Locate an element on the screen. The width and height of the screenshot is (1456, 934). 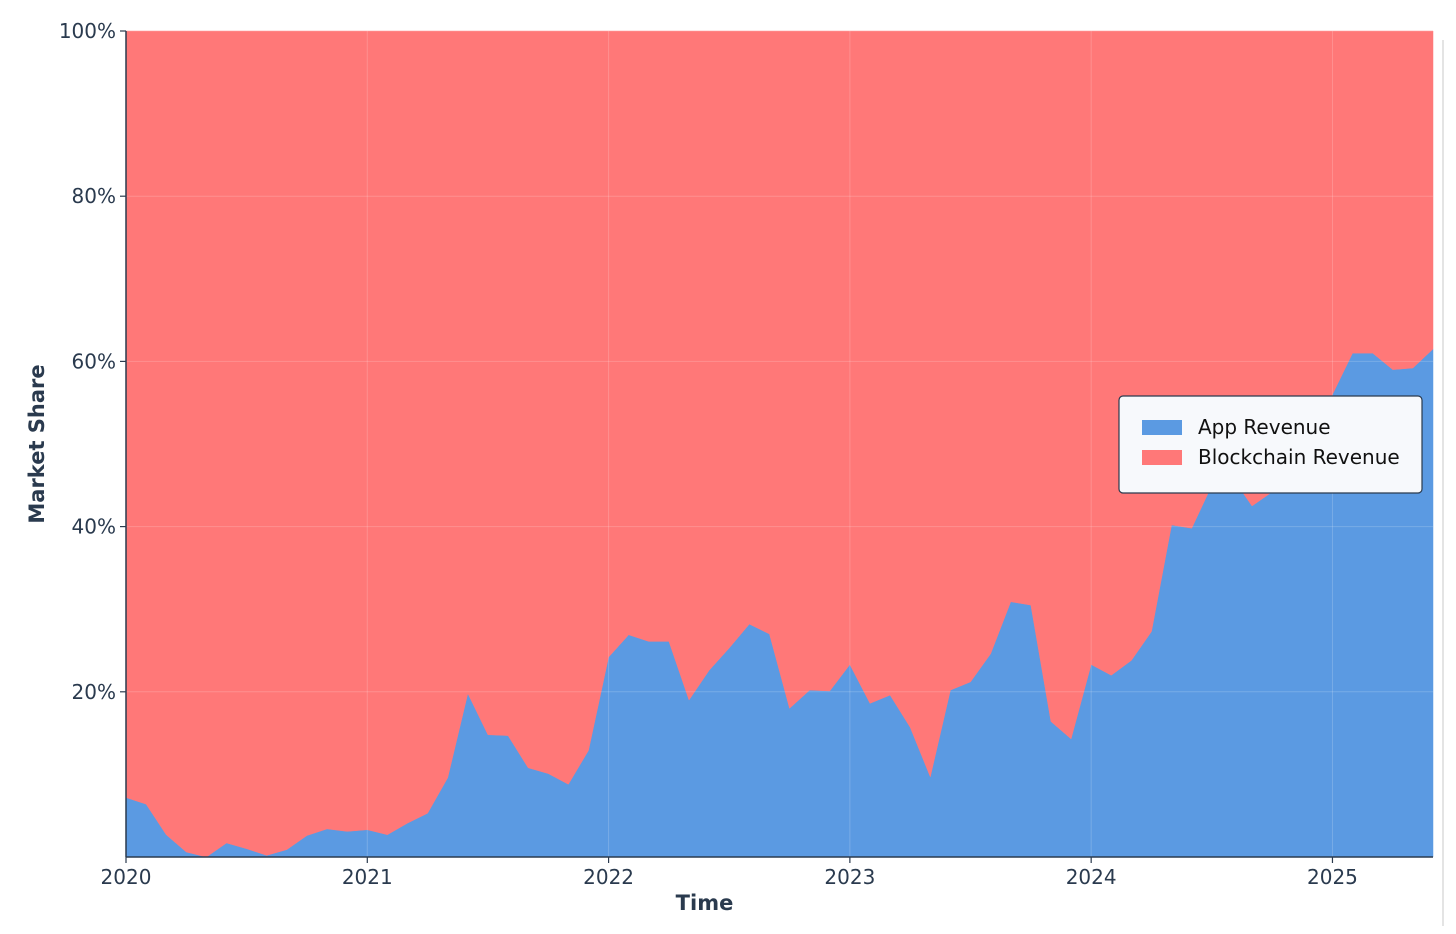
legend-box is located at coordinates (1270, 444).